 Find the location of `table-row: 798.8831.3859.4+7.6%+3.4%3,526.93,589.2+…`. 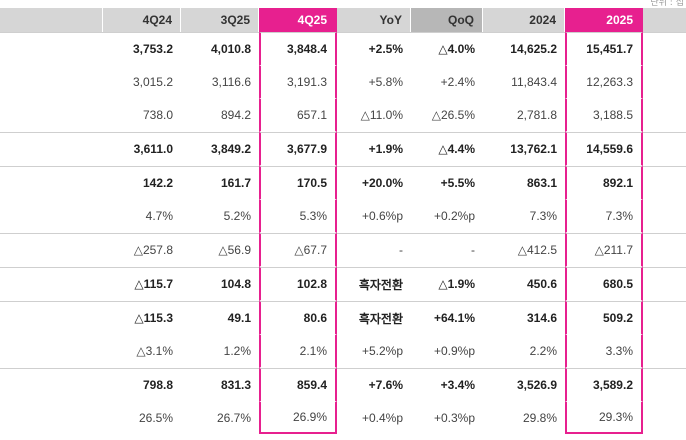

table-row: 798.8831.3859.4+7.6%+3.4%3,526.93,589.2+… is located at coordinates (343, 385).